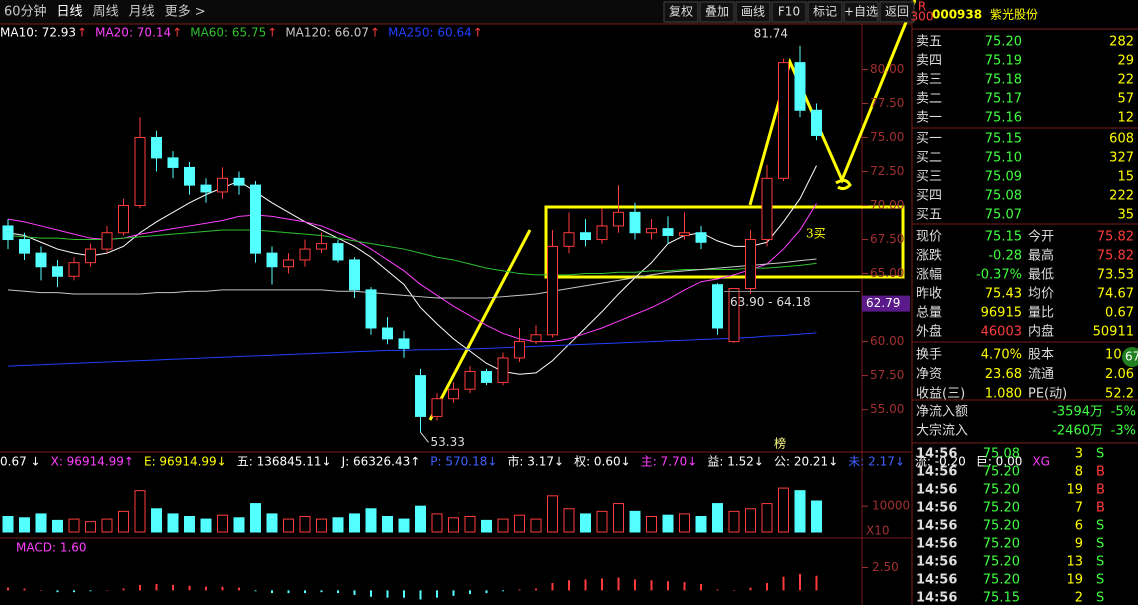 Image resolution: width=1138 pixels, height=605 pixels. I want to click on period-tab: 日线, so click(70, 12).